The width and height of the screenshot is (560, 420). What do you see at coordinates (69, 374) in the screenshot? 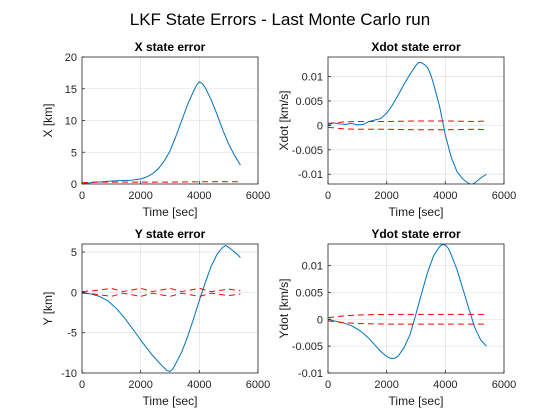
I see `y-tick-label: -10` at bounding box center [69, 374].